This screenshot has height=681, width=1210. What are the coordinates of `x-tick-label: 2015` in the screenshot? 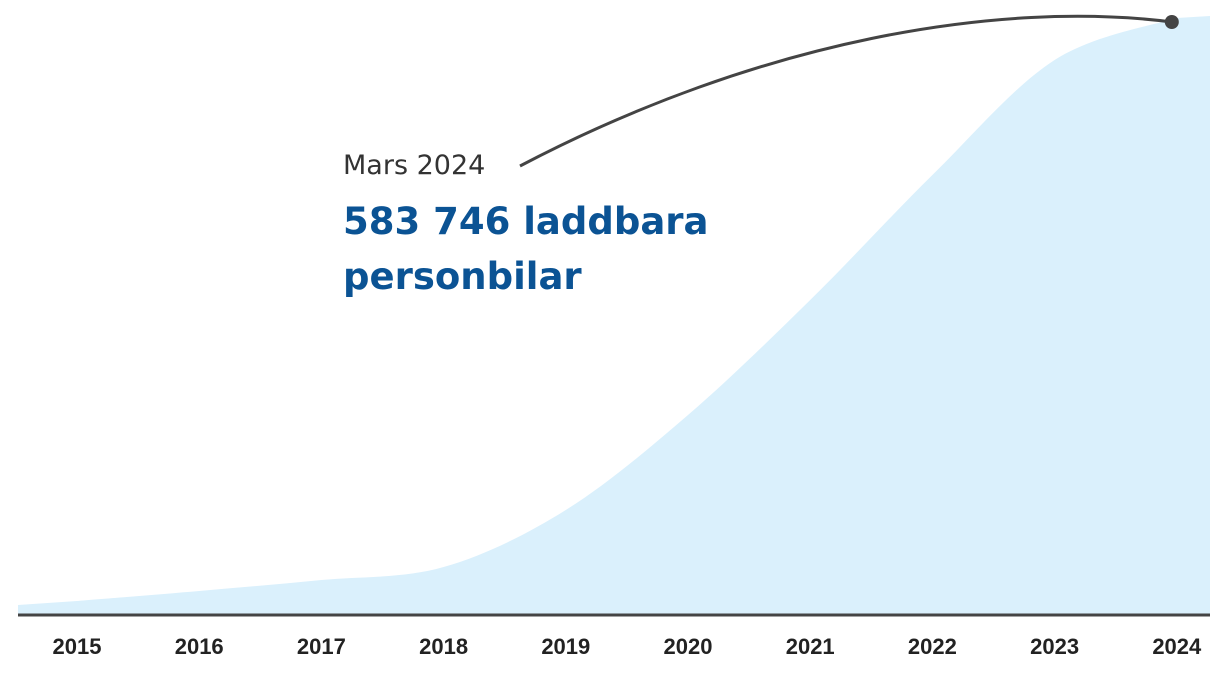 It's located at (77, 646).